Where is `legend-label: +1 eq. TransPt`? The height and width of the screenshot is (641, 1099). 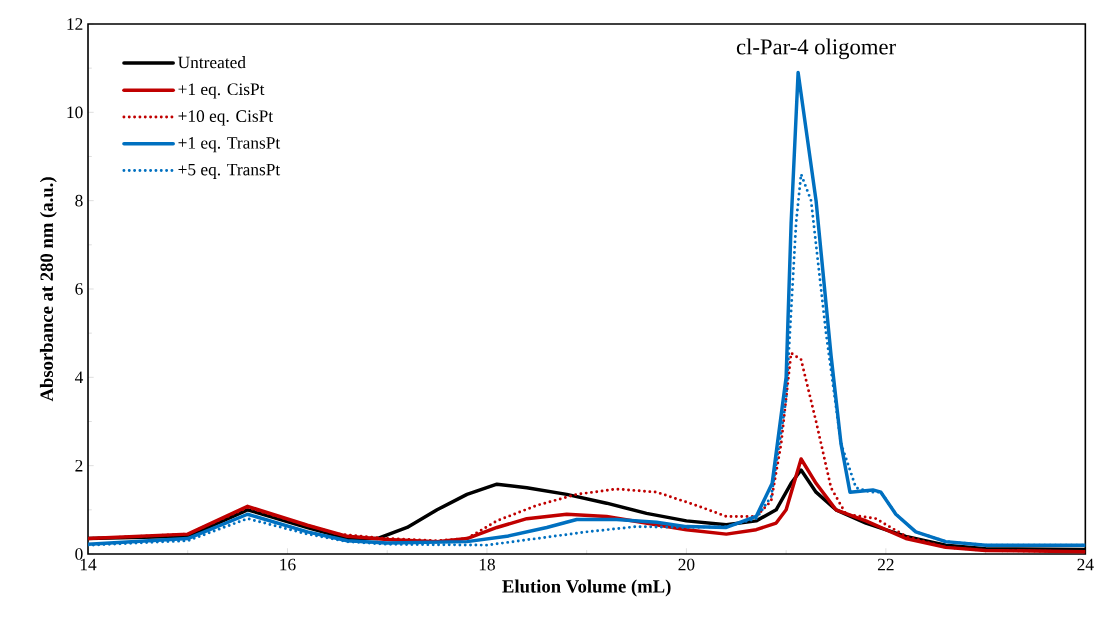 legend-label: +1 eq. TransPt is located at coordinates (229, 145).